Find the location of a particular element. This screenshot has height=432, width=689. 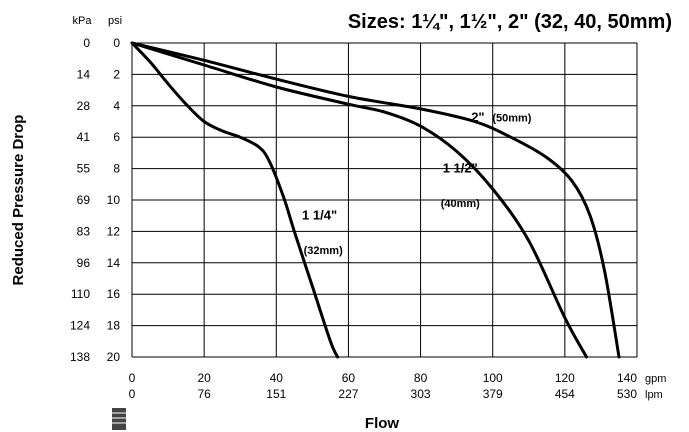

y-tick-label-kpa: 83 is located at coordinates (84, 231).